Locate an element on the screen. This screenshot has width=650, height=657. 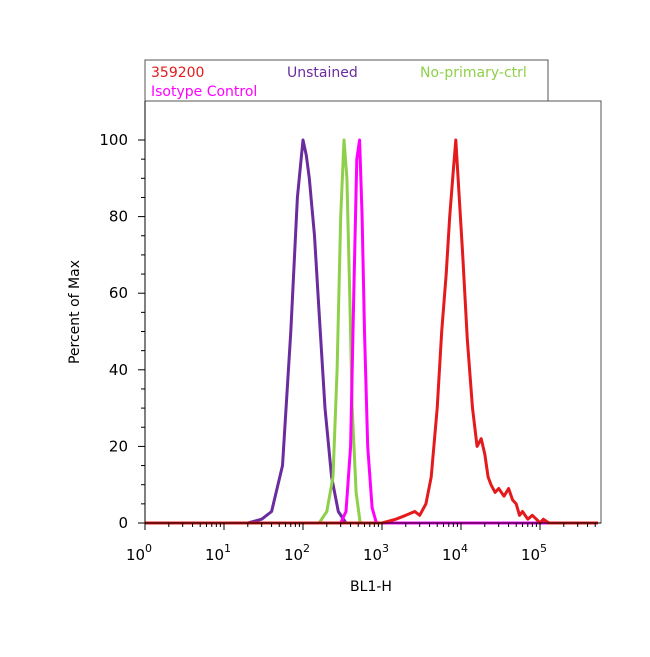
legend-entry-unstained: Unstained is located at coordinates (322, 73).